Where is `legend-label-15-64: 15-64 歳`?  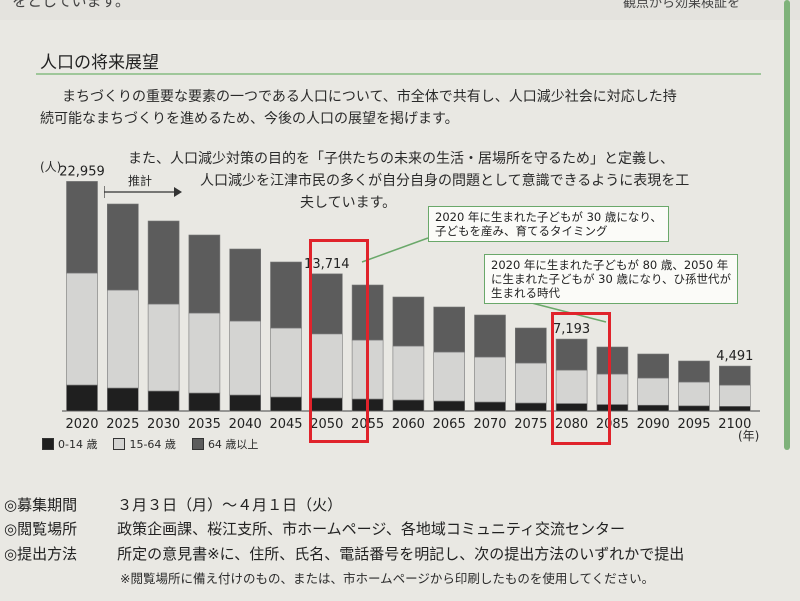
legend-label-15-64: 15-64 歳 is located at coordinates (152, 444).